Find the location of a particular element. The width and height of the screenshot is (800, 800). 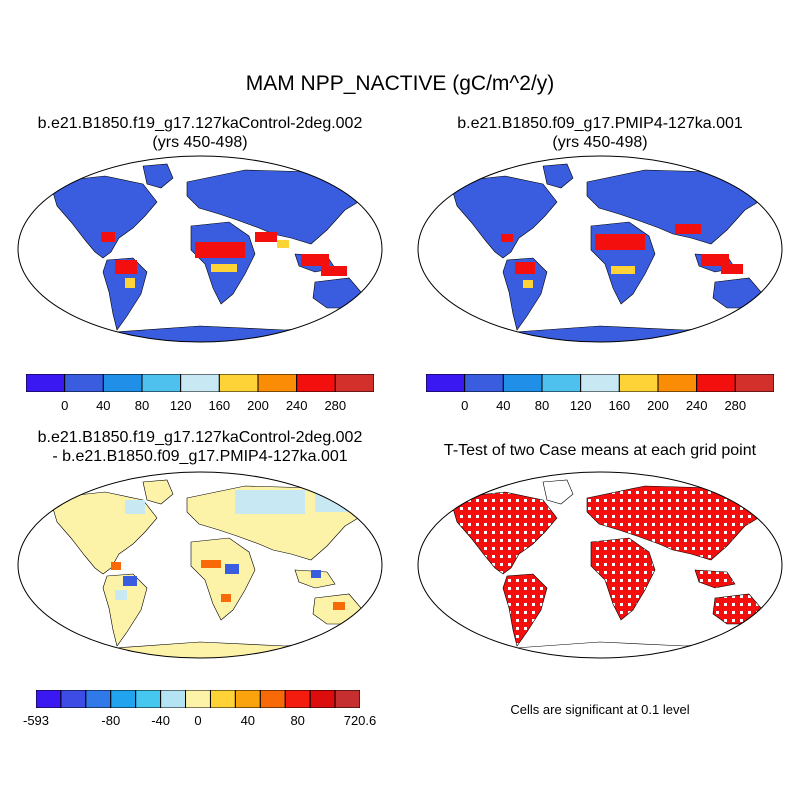

colorbar-control-label: 80 is located at coordinates (142, 405).